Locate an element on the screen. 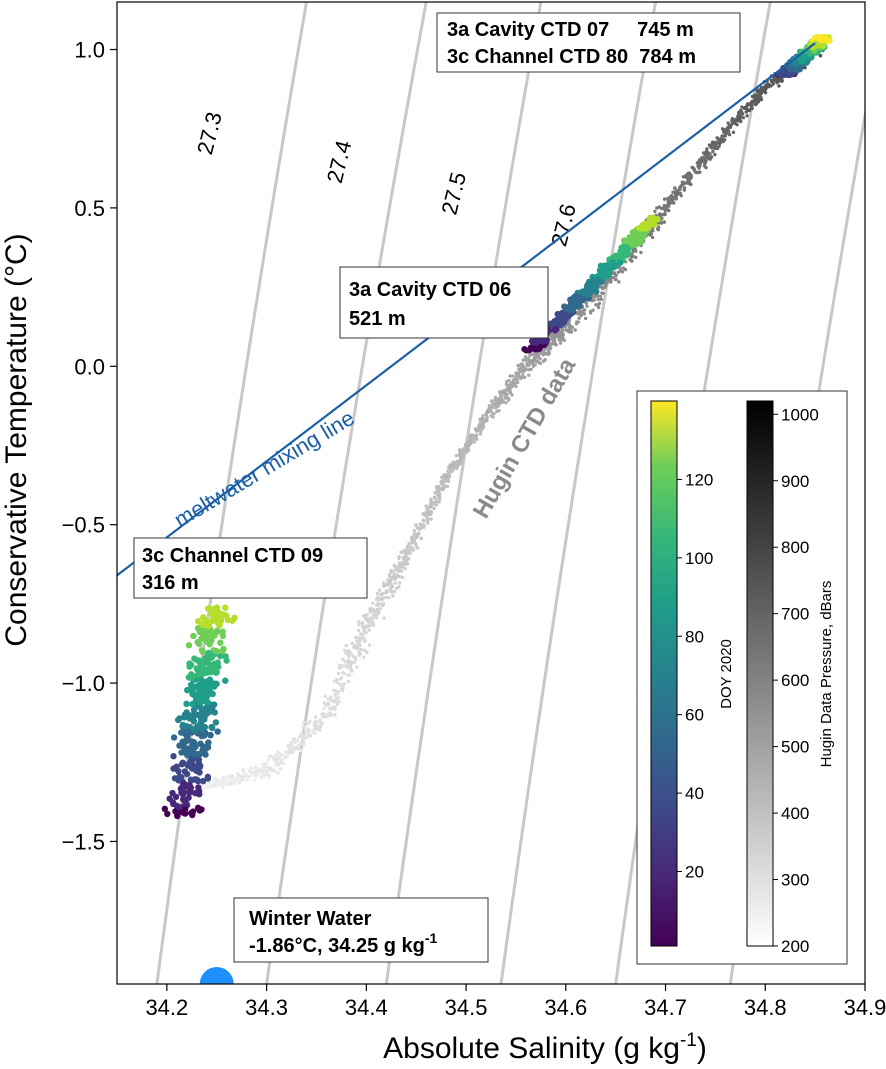 This screenshot has width=886, height=1069. isopycnal-label: 27.4 is located at coordinates (339, 162).